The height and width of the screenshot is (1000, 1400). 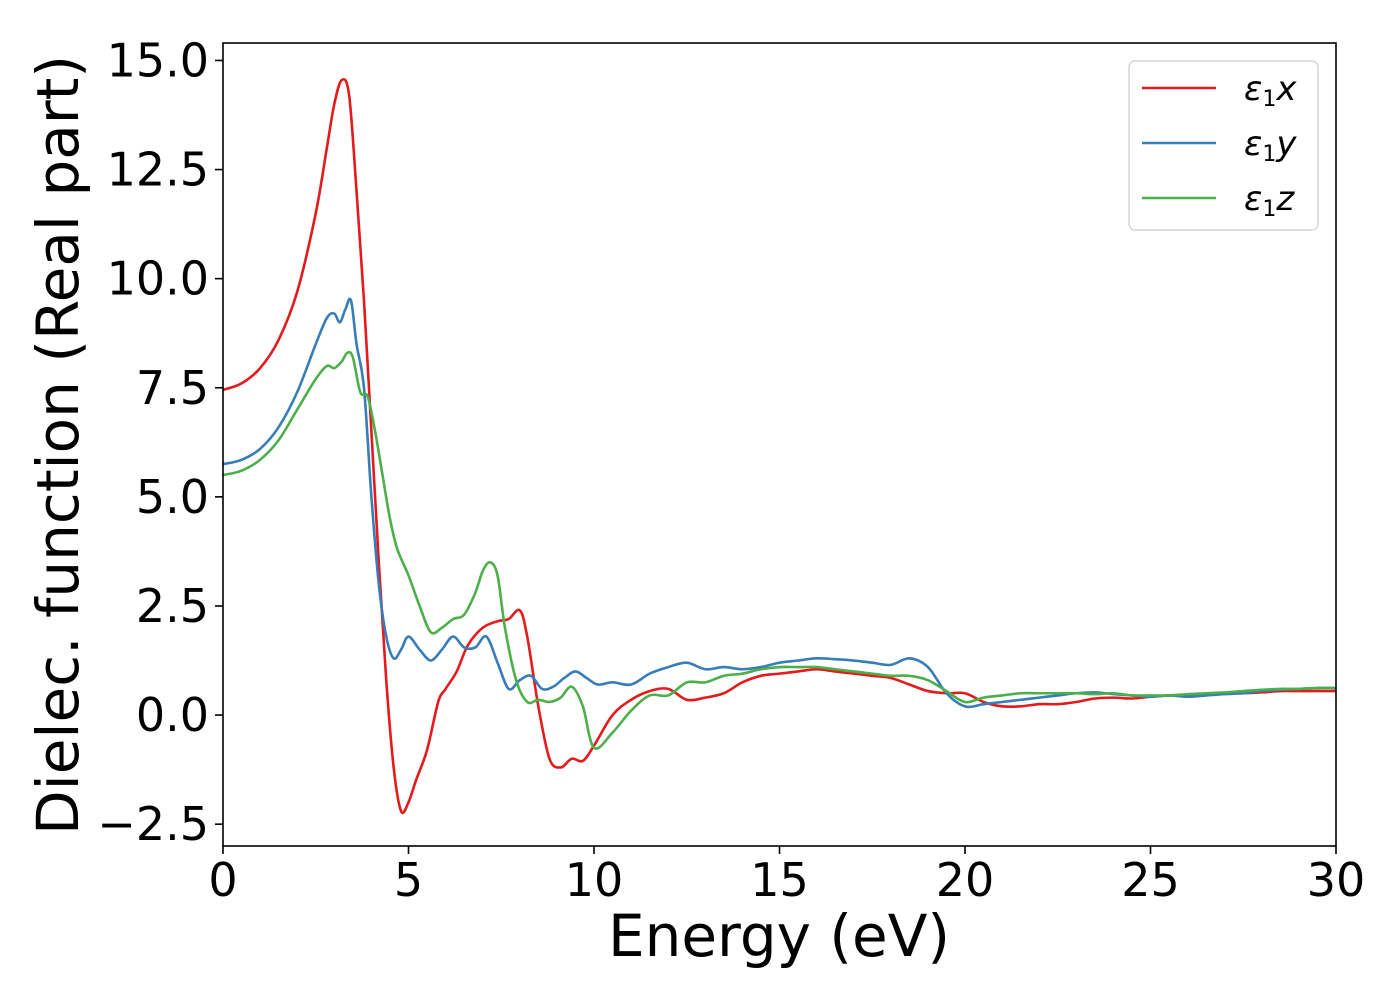 I want to click on y-tick-label: 12.5, so click(x=158, y=170).